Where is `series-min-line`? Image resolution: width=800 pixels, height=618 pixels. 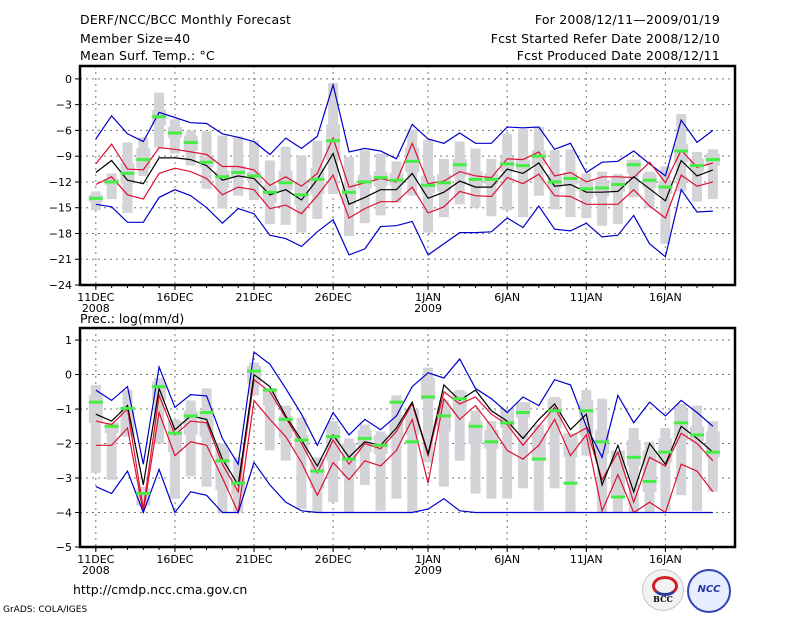 series-min-line is located at coordinates (404, 488).